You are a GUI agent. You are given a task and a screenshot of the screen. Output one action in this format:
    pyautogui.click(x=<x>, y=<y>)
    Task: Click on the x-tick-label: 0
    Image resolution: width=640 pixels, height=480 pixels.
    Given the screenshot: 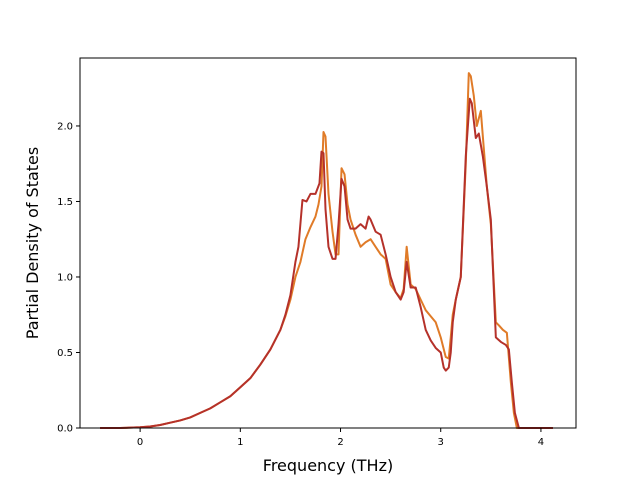 What is the action you would take?
    pyautogui.click(x=140, y=442)
    